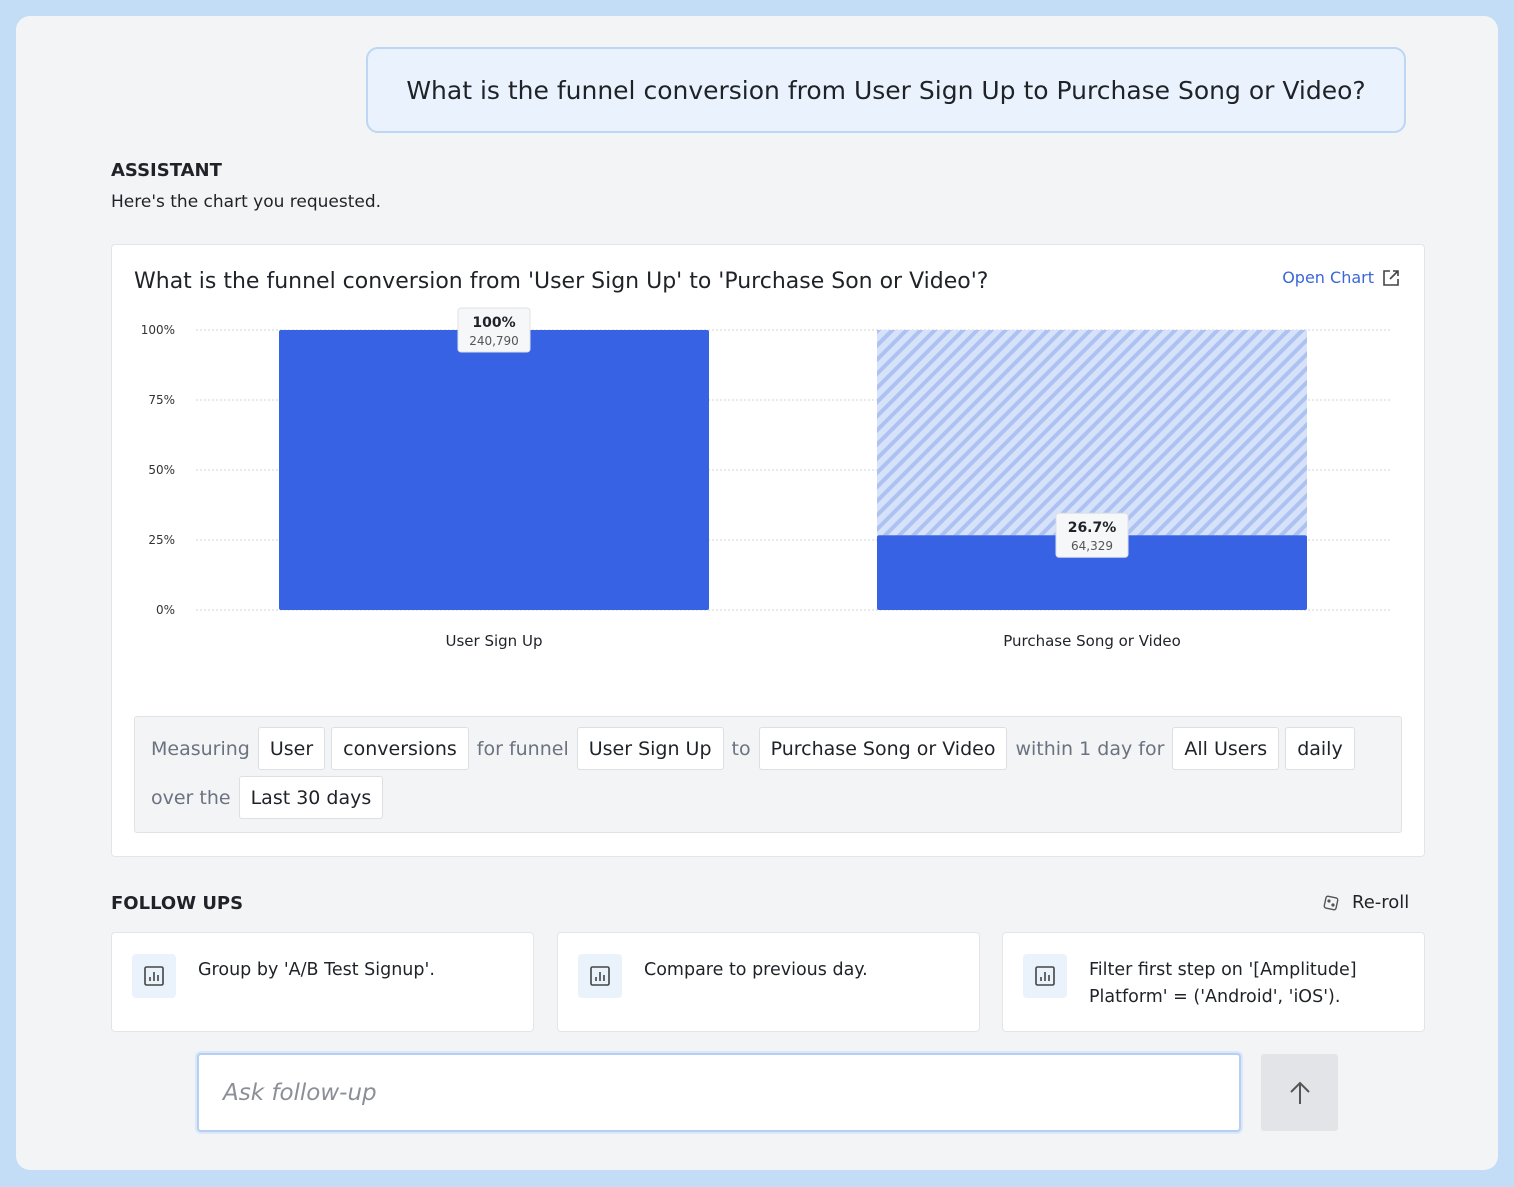 Image resolution: width=1514 pixels, height=1187 pixels. What do you see at coordinates (719, 1092) in the screenshot?
I see `ask-follow-up-input: Ask follow-up` at bounding box center [719, 1092].